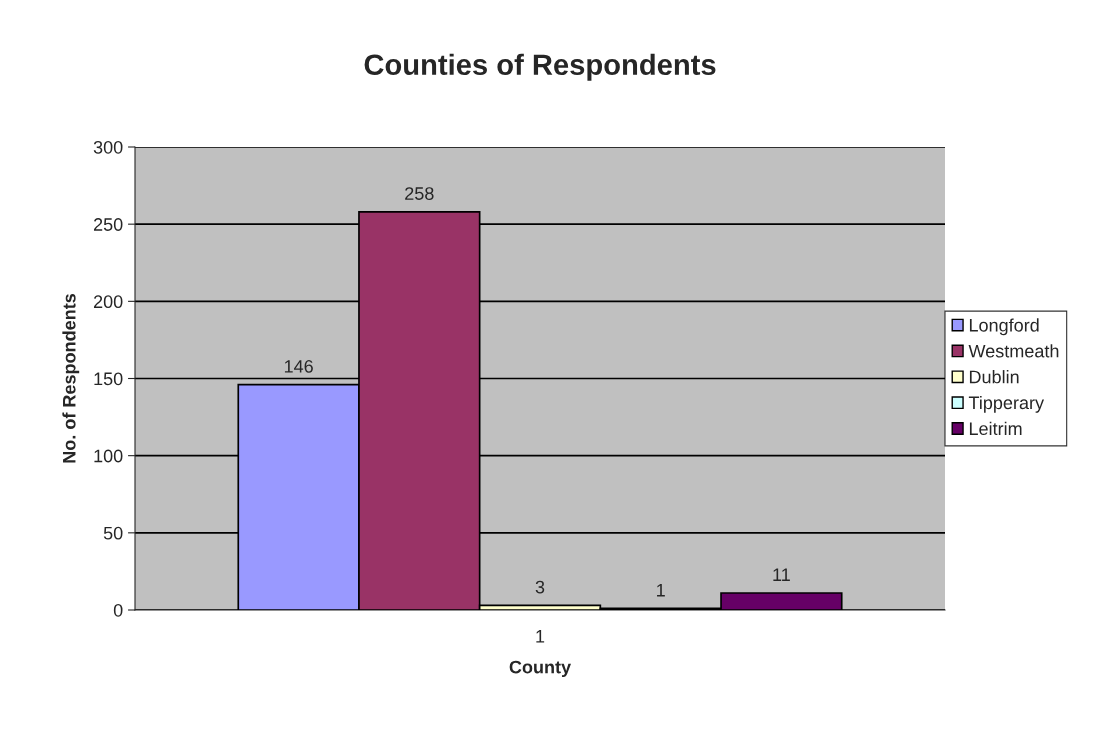  I want to click on y-tick-label: 150, so click(108, 379).